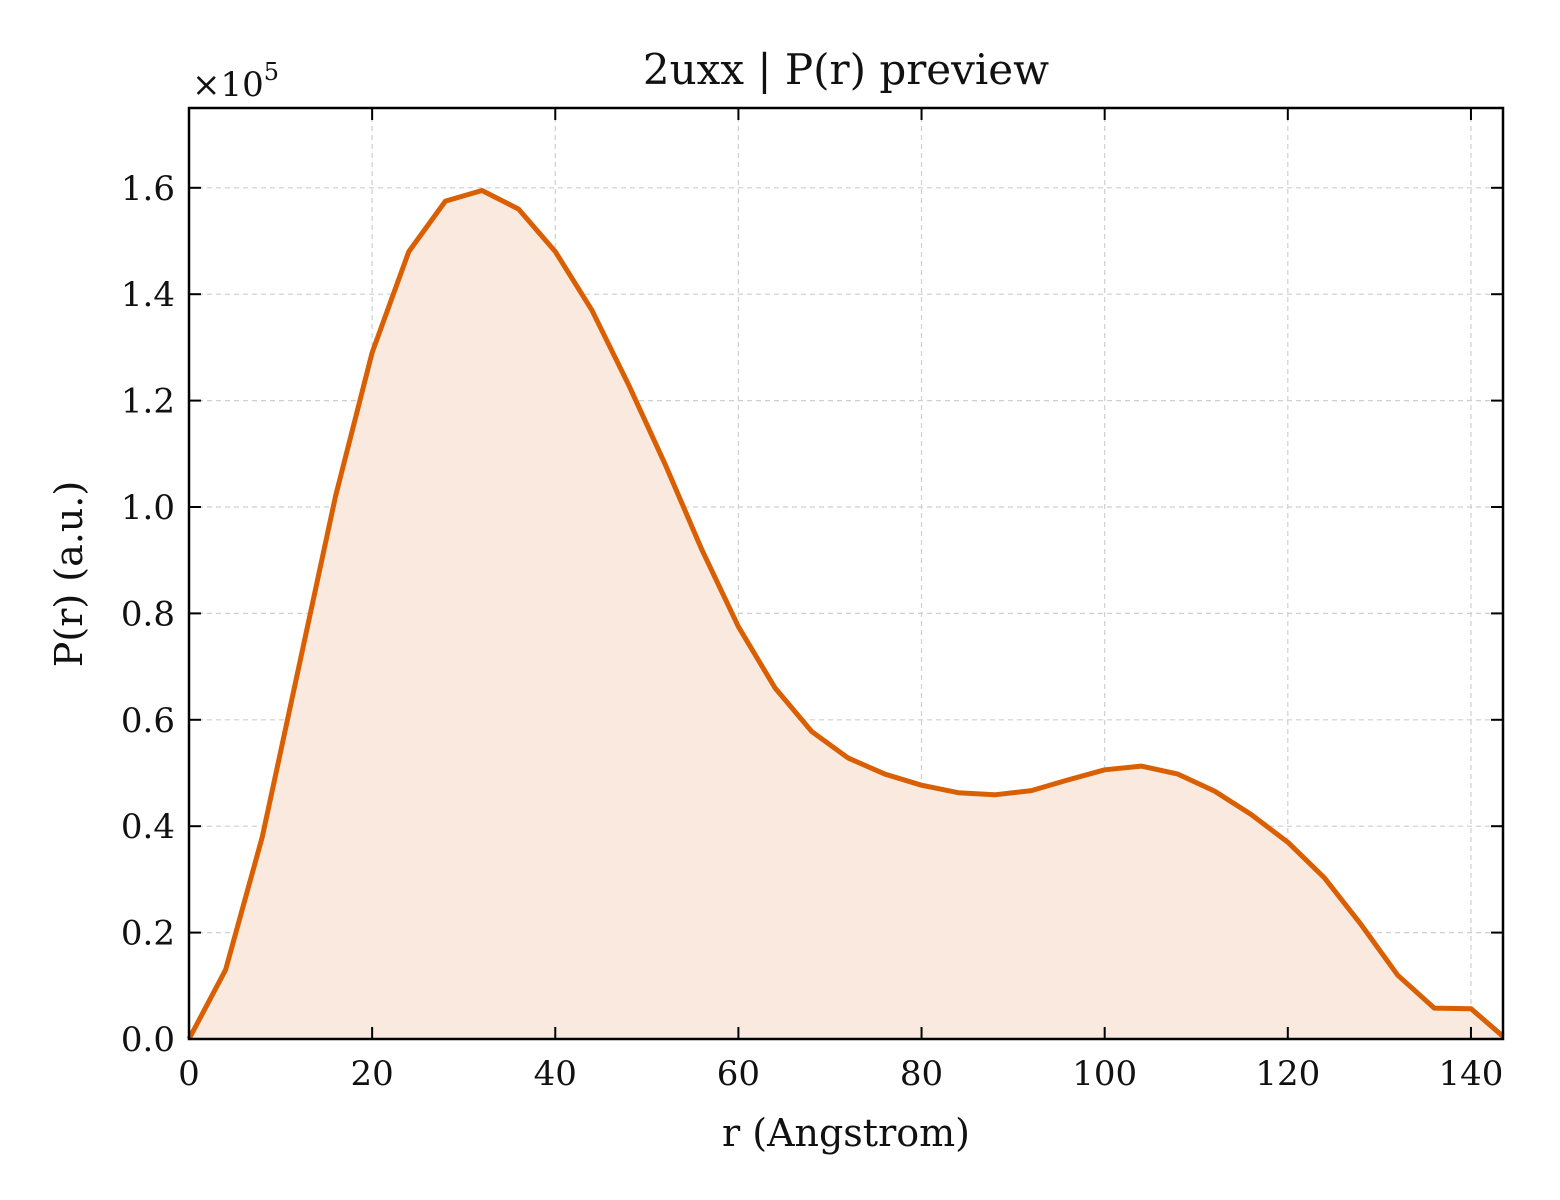  Describe the element at coordinates (1470, 1074) in the screenshot. I see `x-tick-label: 140` at that location.